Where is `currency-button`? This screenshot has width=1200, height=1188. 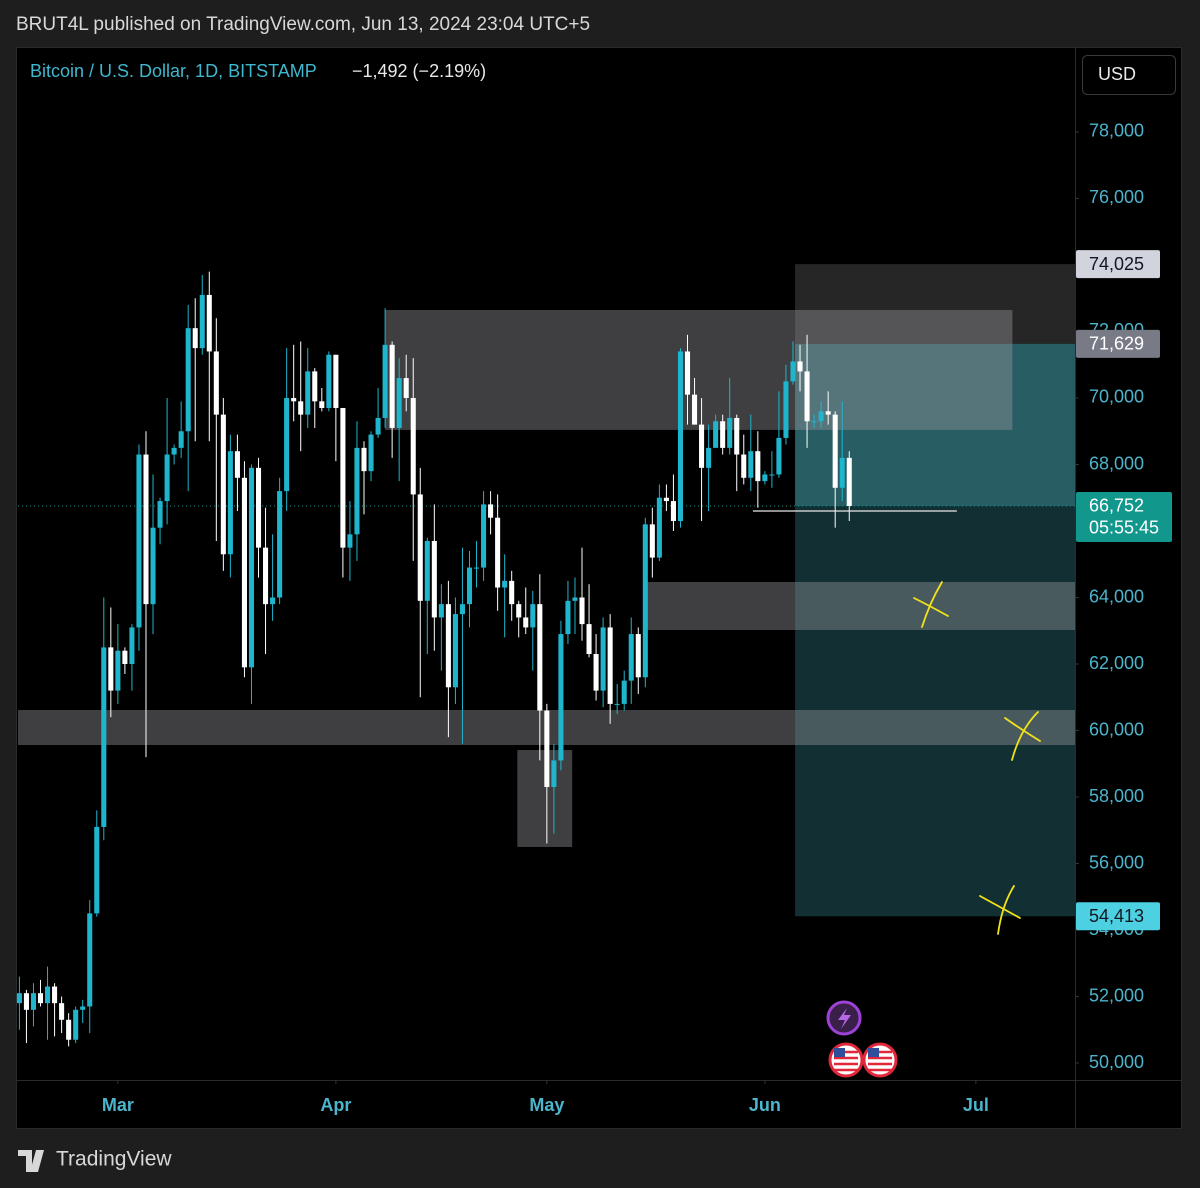
currency-button is located at coordinates (1129, 75).